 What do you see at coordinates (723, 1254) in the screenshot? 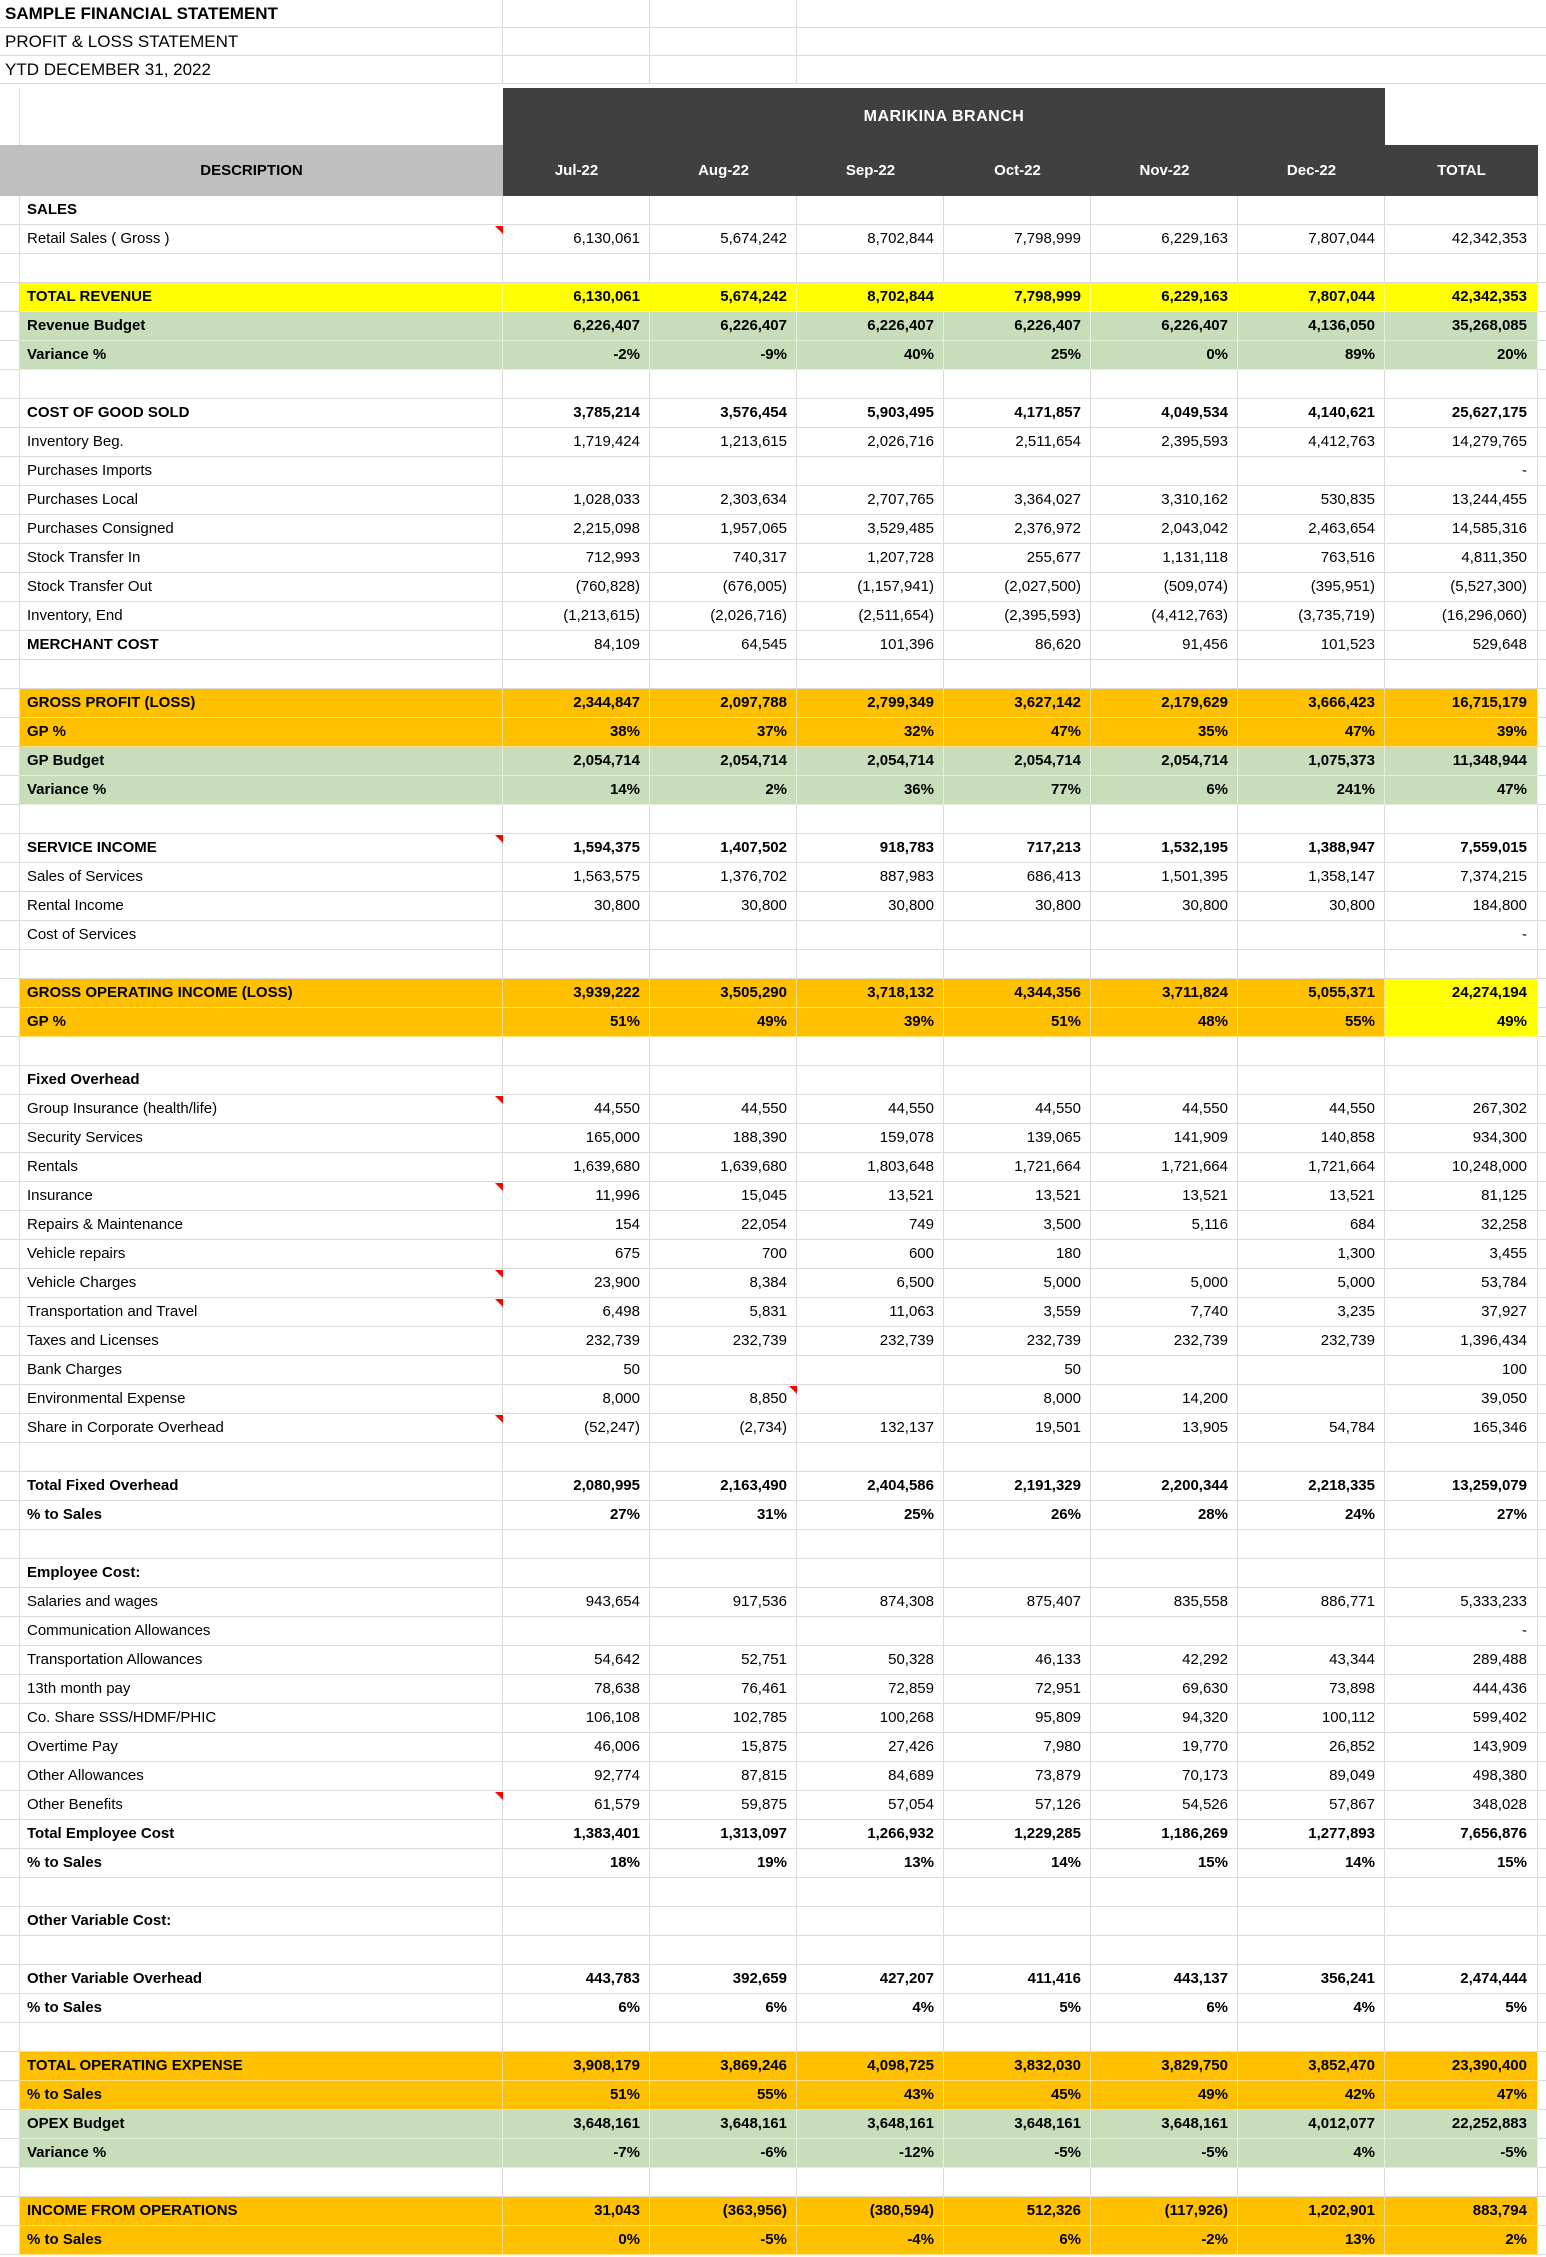
I see `value-cell: 700` at bounding box center [723, 1254].